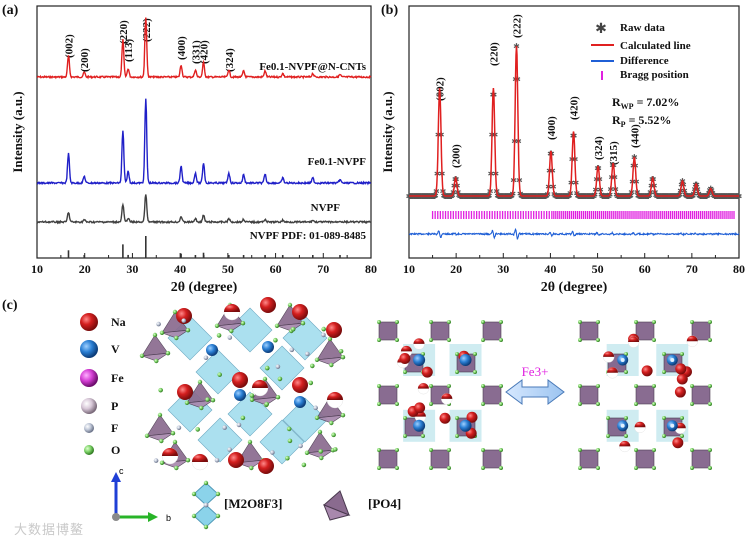 This screenshot has height=545, width=747. I want to click on rwp-value: 7.02%, so click(662, 102).